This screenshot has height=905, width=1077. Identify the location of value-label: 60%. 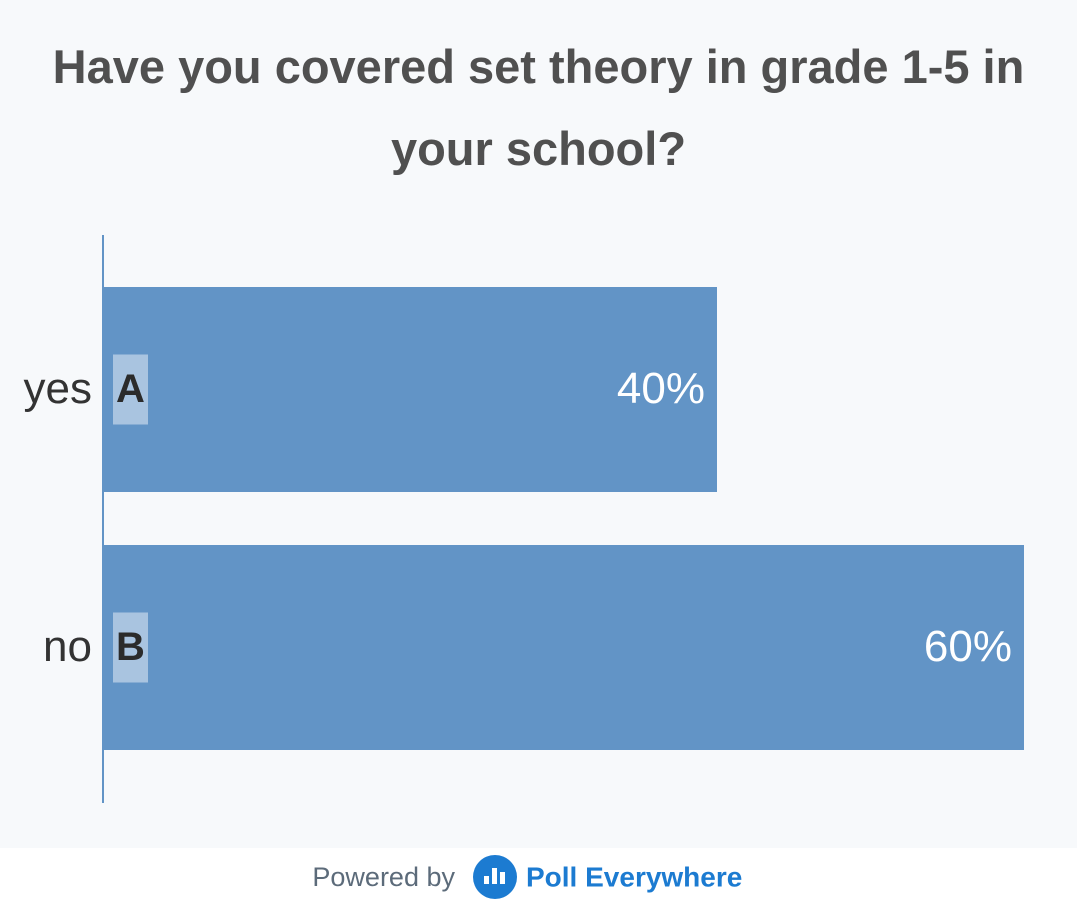
(968, 646).